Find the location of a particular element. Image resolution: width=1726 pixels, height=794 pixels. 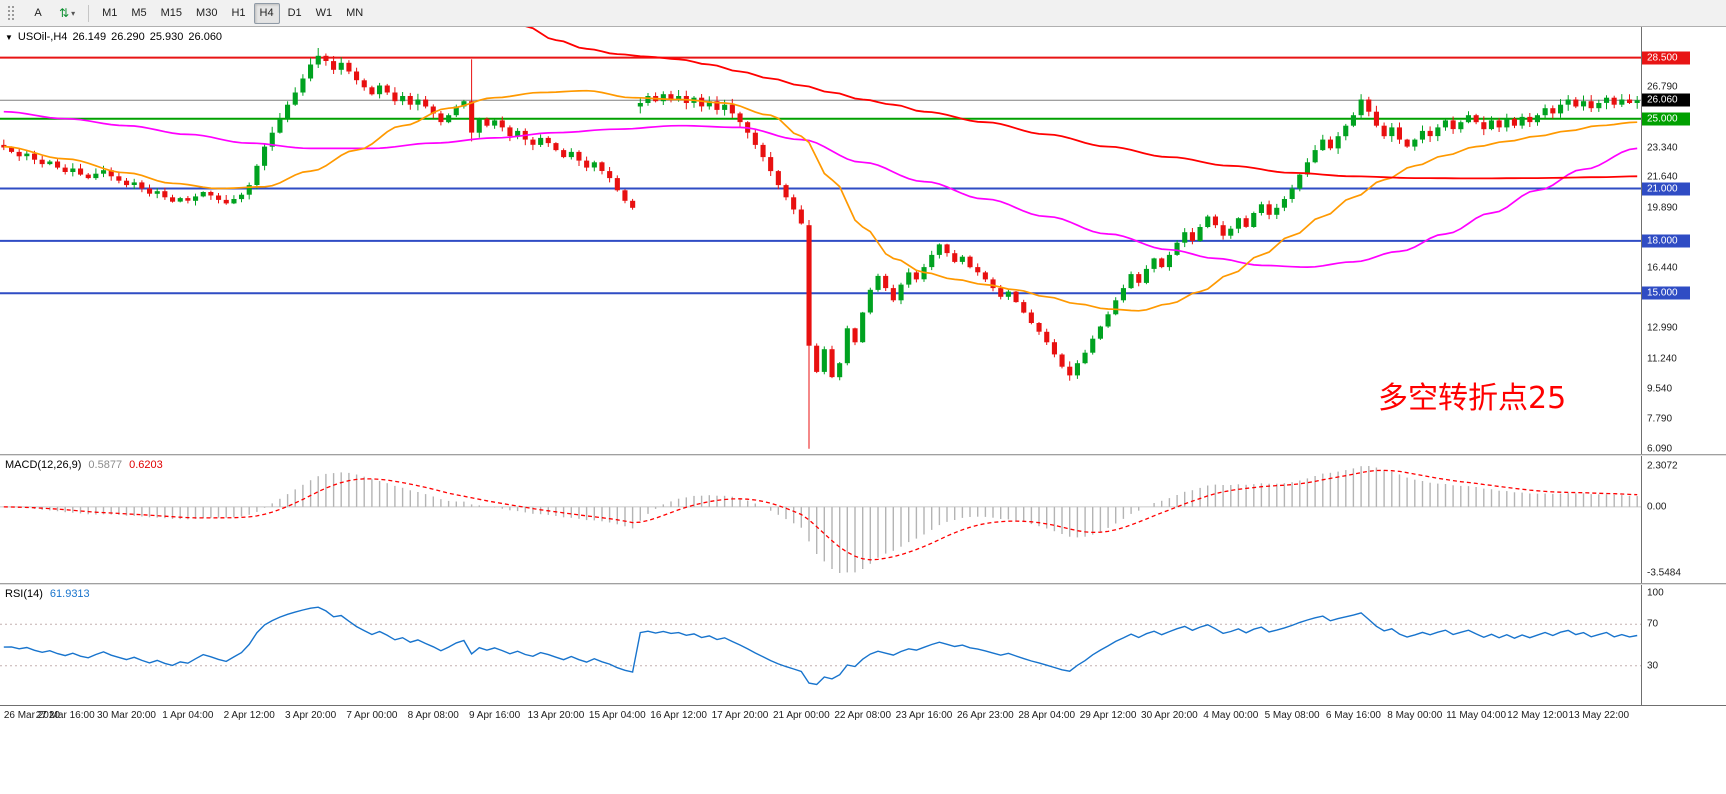

time-label: 26 Apr 23:00 is located at coordinates (985, 715).